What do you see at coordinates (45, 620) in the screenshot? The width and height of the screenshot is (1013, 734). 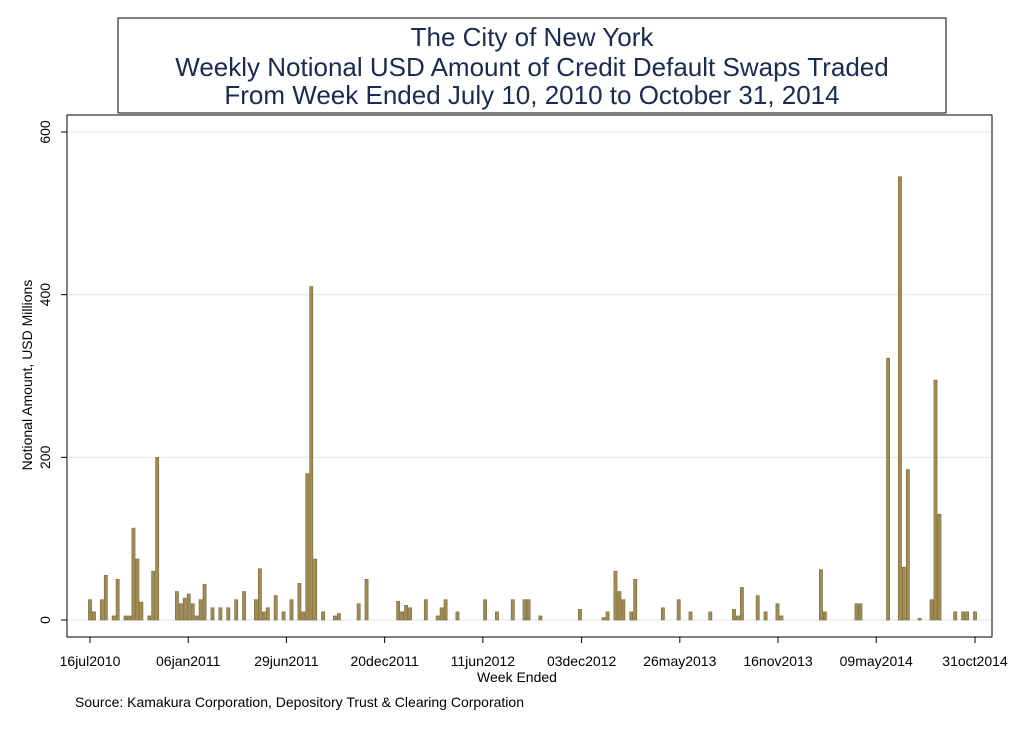 I see `y-tick-label: 0` at bounding box center [45, 620].